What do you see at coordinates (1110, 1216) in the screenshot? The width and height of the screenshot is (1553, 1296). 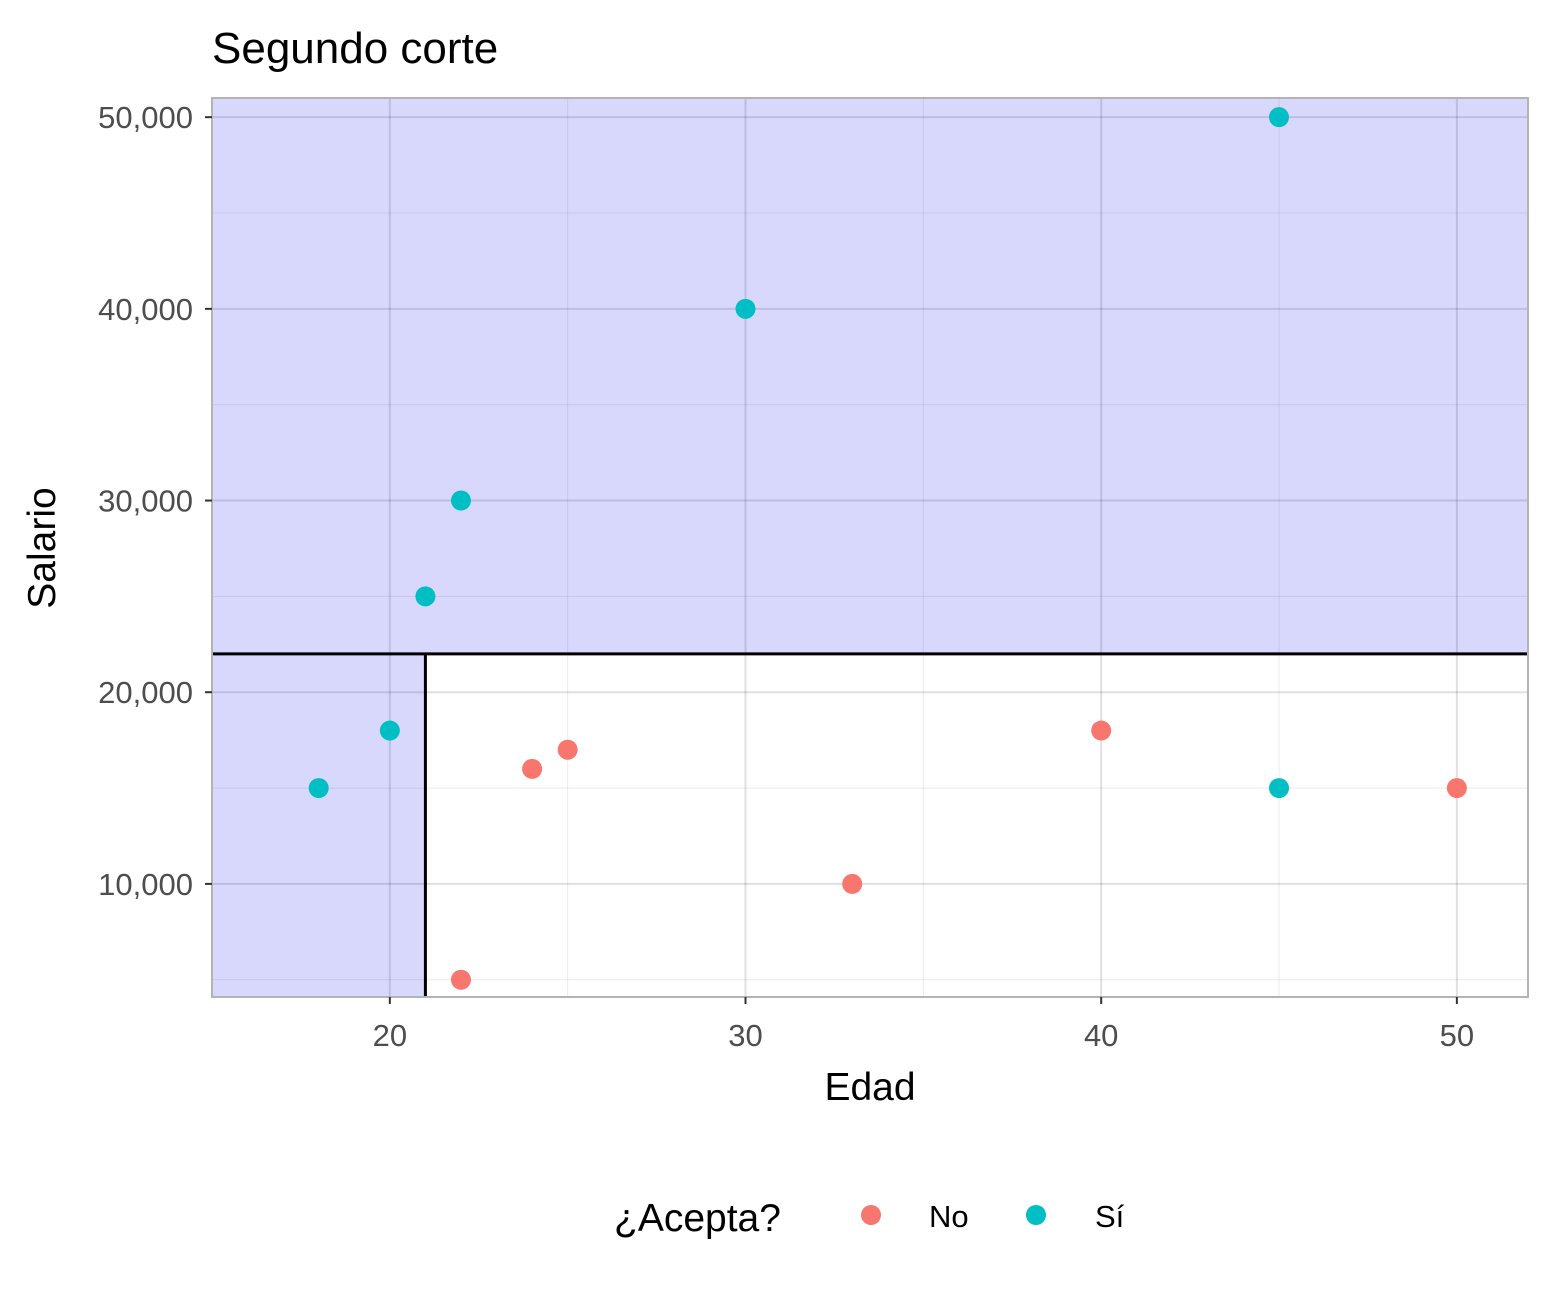 I see `legend-label-si: Sí` at bounding box center [1110, 1216].